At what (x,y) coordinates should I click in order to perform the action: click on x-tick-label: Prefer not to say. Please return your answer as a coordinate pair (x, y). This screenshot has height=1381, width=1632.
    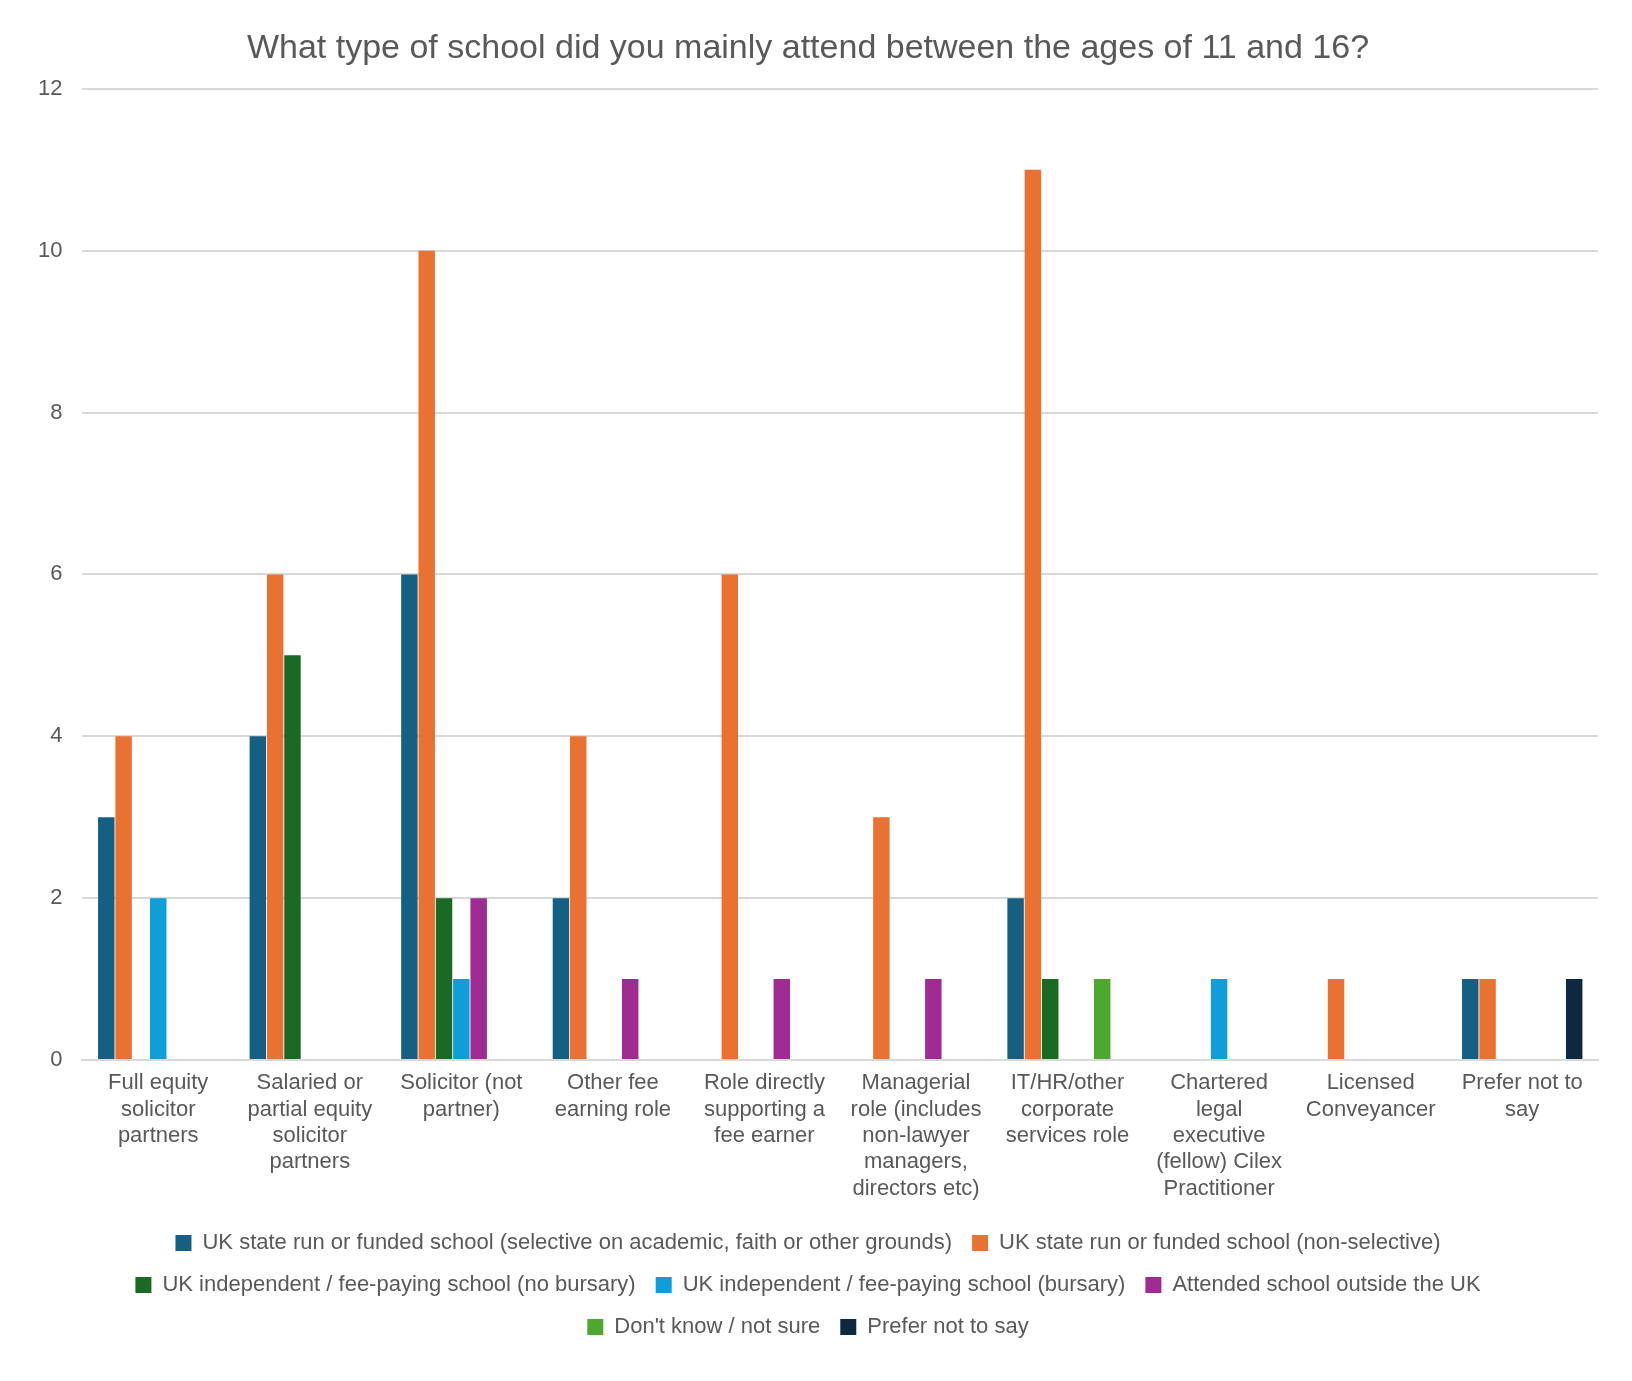
    Looking at the image, I should click on (1522, 1095).